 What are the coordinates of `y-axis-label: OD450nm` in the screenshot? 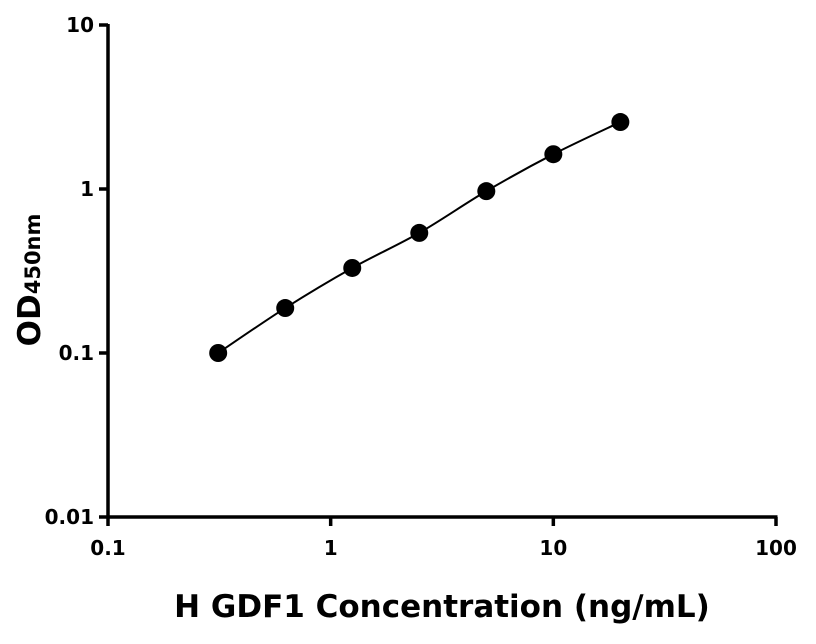 It's located at (30, 280).